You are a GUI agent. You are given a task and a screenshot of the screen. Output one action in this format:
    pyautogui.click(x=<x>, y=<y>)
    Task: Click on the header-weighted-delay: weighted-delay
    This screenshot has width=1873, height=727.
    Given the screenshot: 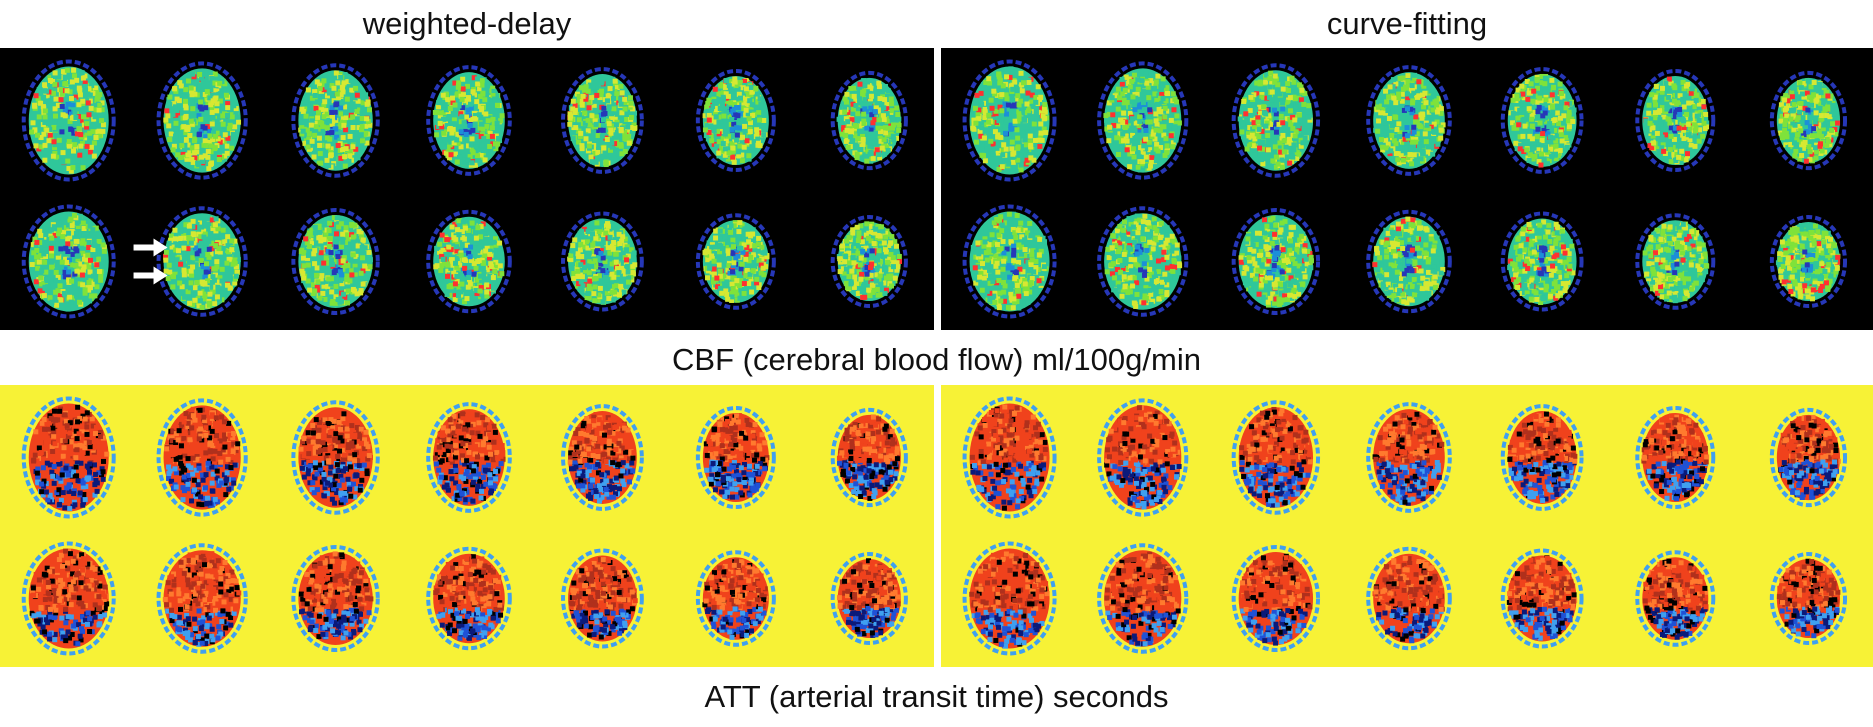 What is the action you would take?
    pyautogui.click(x=467, y=23)
    